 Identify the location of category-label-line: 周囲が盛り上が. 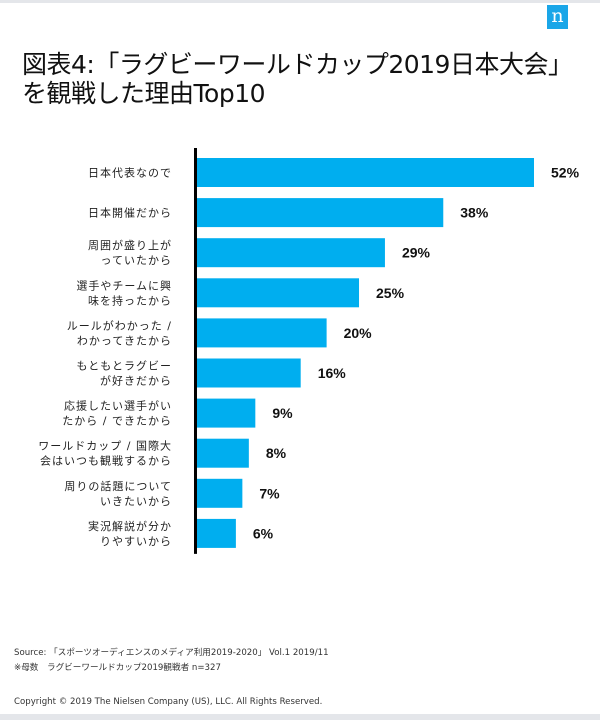
(130, 245).